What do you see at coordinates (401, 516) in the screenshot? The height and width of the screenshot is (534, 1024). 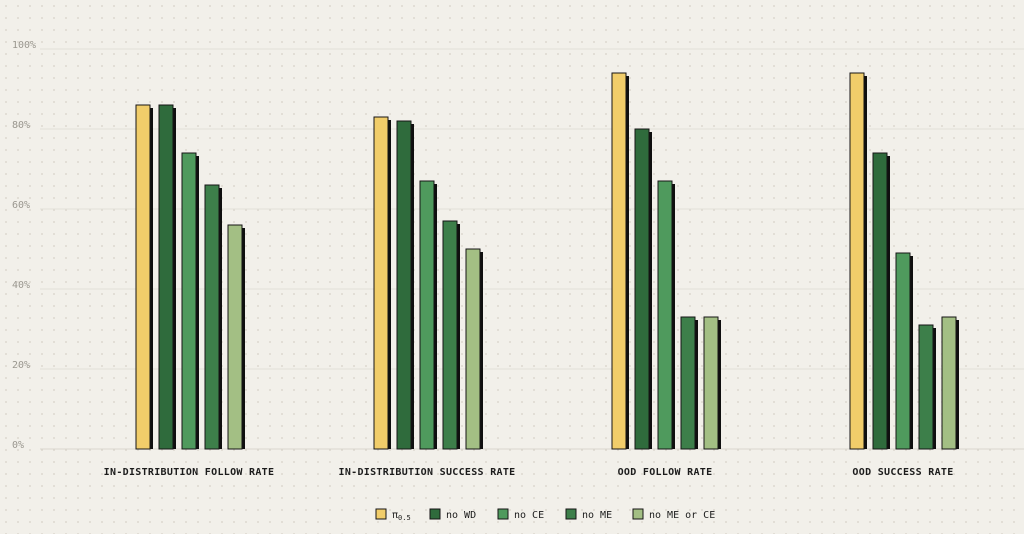 I see `legend-label: π0.5` at bounding box center [401, 516].